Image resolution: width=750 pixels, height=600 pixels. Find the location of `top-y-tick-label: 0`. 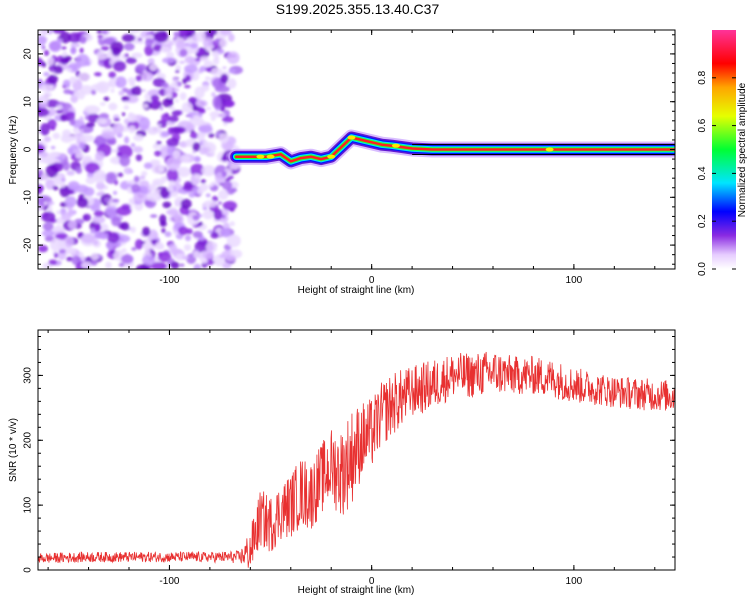

top-y-tick-label: 0 is located at coordinates (28, 149).